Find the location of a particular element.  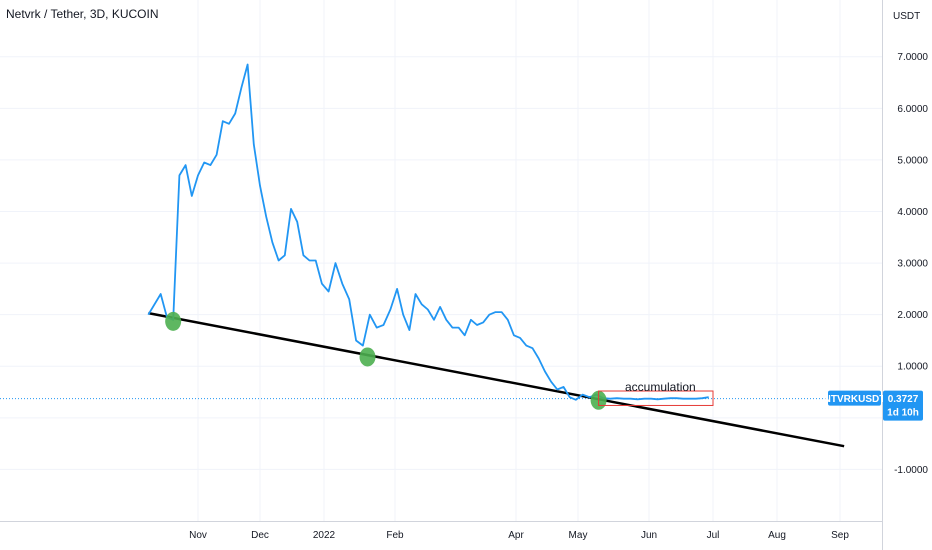

x-tick-label: May is located at coordinates (578, 535).